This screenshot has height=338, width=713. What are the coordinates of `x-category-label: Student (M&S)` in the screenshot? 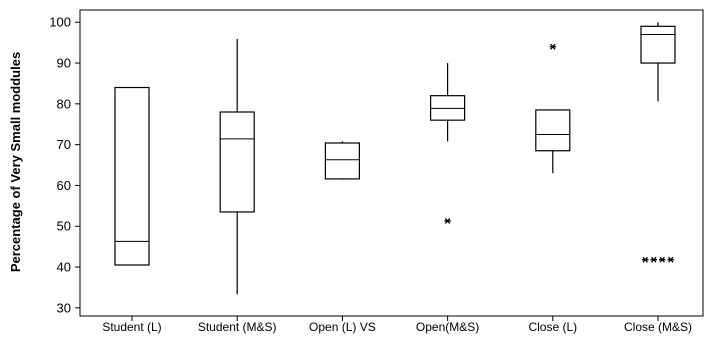 It's located at (237, 327).